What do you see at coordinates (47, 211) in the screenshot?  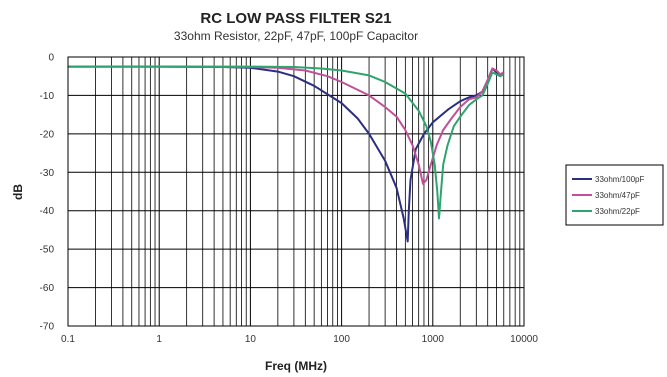 I see `y-tick-label: -40` at bounding box center [47, 211].